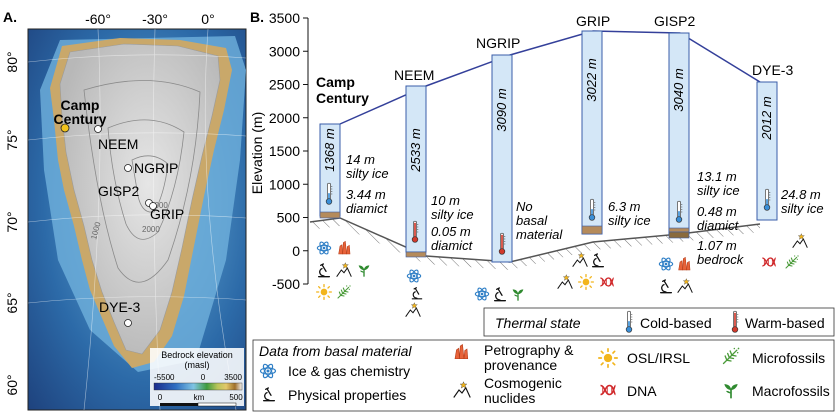 The height and width of the screenshot is (414, 837). What do you see at coordinates (142, 181) in the screenshot?
I see `contour-lines` at bounding box center [142, 181].